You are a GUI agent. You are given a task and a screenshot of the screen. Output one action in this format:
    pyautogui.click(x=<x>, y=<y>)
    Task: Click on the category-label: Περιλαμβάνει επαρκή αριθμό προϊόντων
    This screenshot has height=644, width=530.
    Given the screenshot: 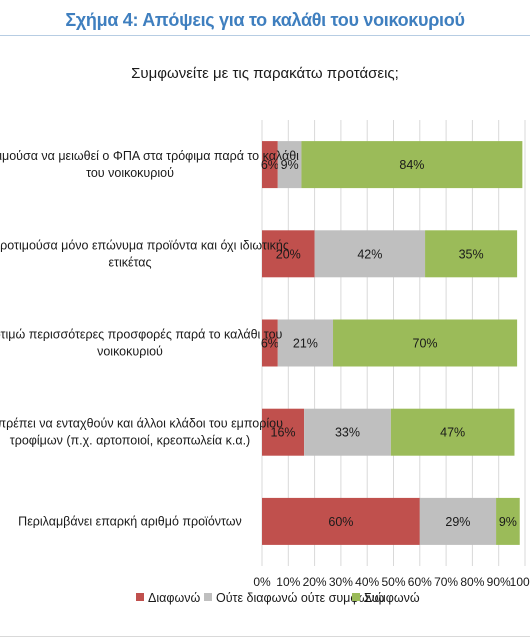 What is the action you would take?
    pyautogui.click(x=130, y=521)
    